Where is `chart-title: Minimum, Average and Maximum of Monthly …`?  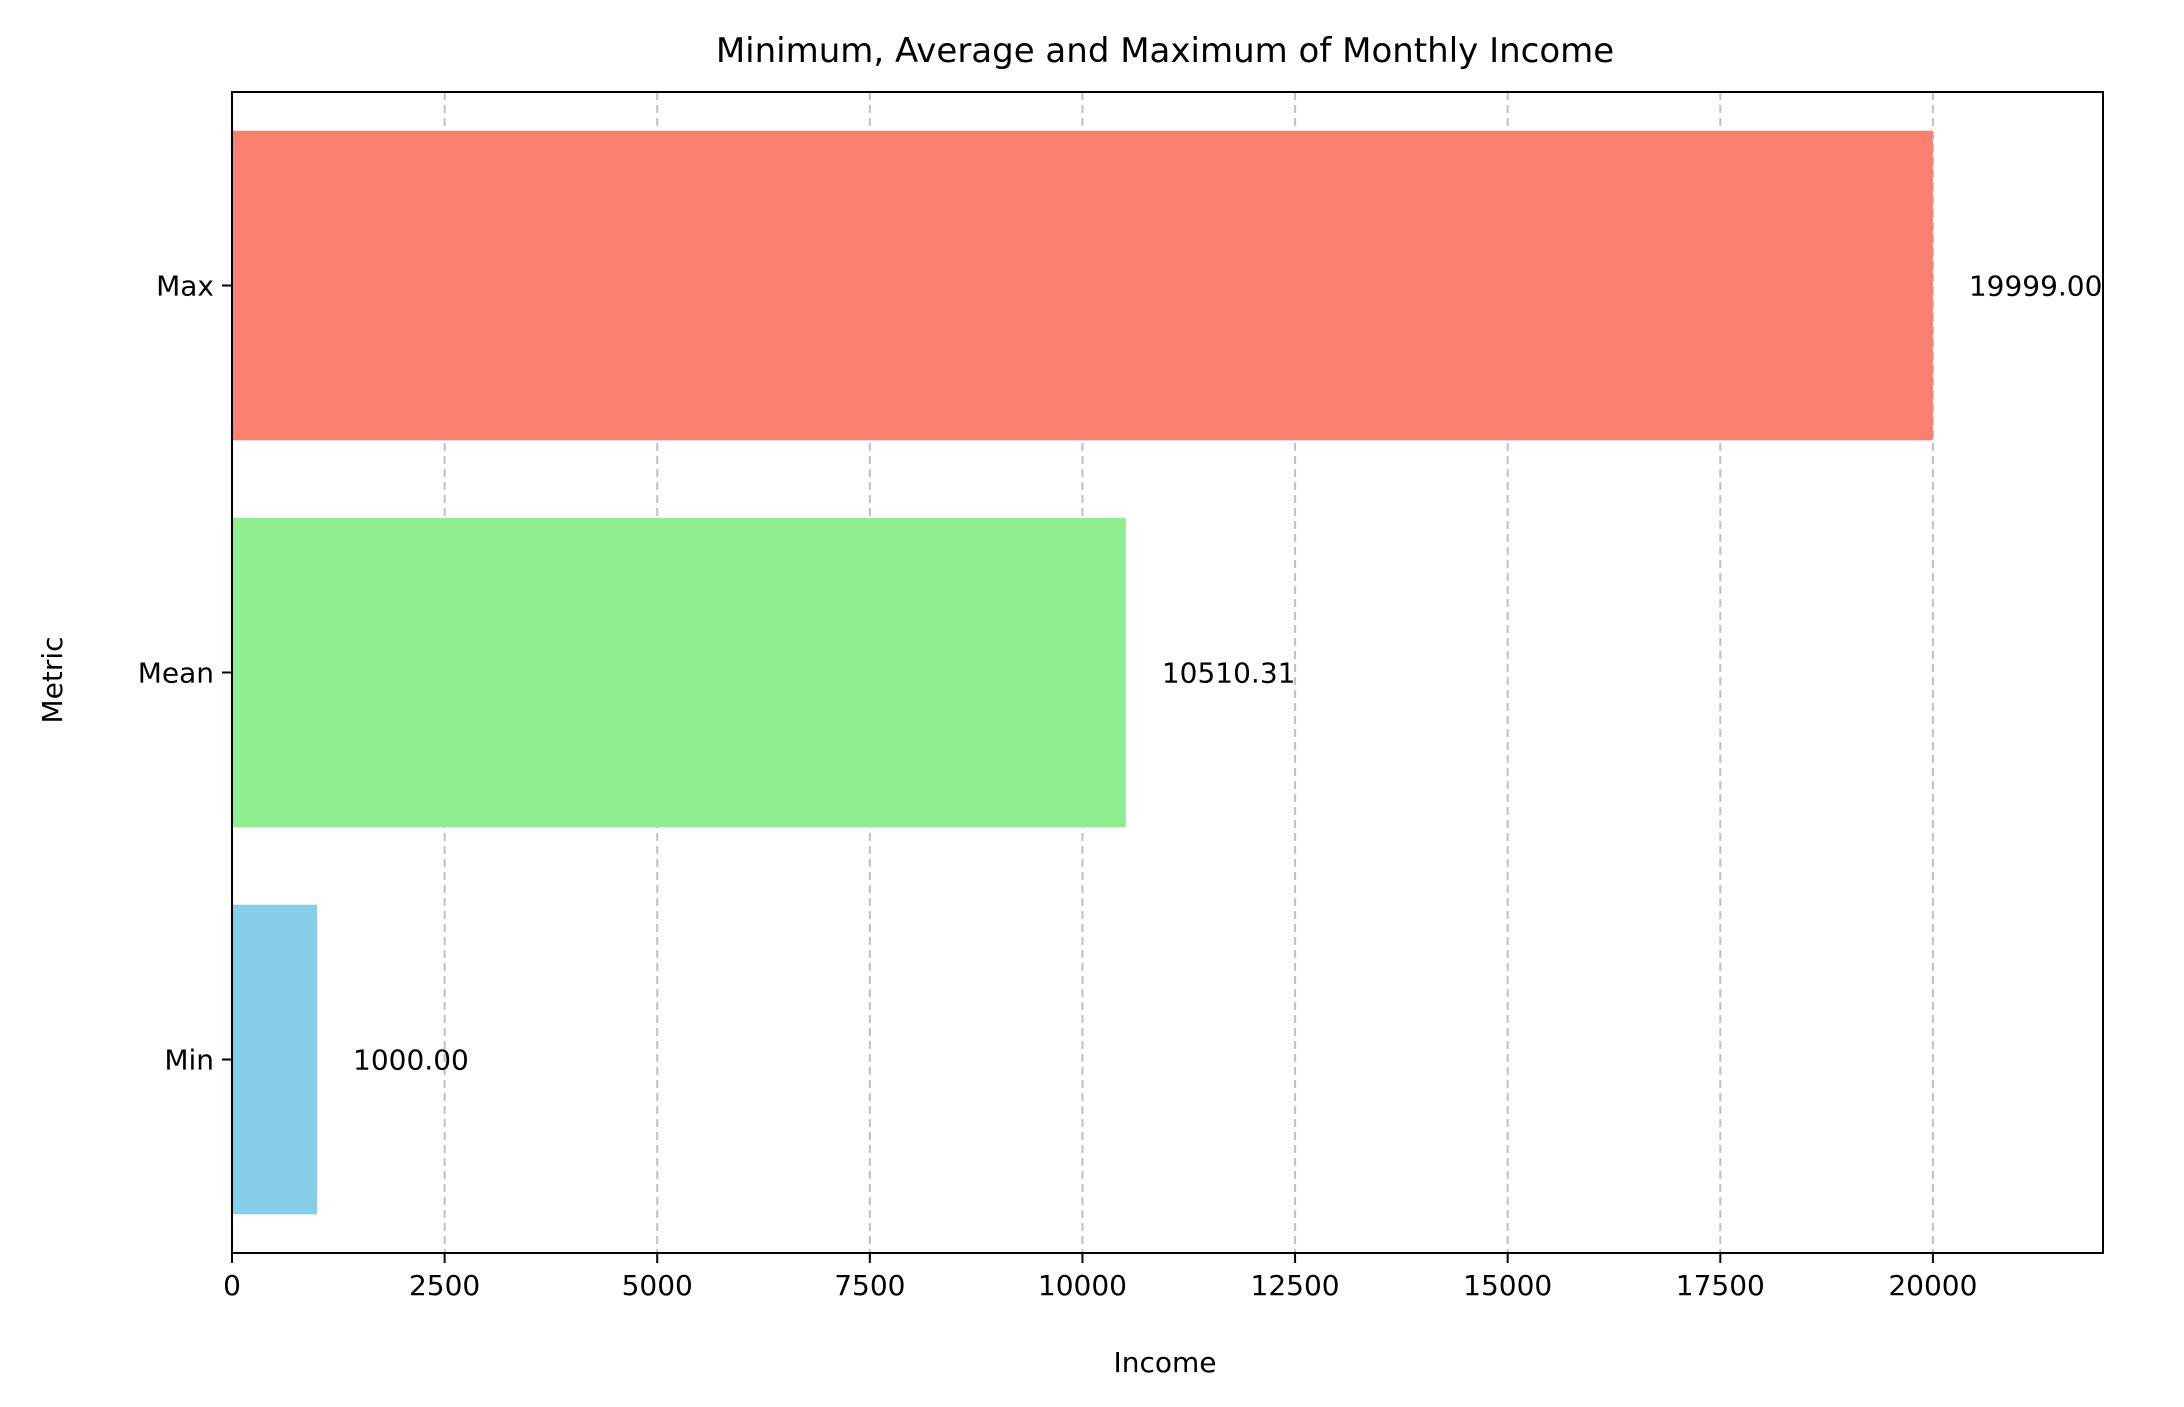
chart-title: Minimum, Average and Maximum of Monthly … is located at coordinates (1165, 51).